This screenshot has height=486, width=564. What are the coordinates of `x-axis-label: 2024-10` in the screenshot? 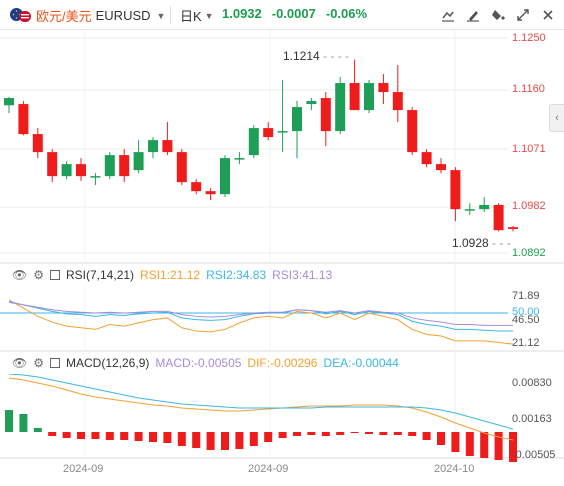 It's located at (454, 469).